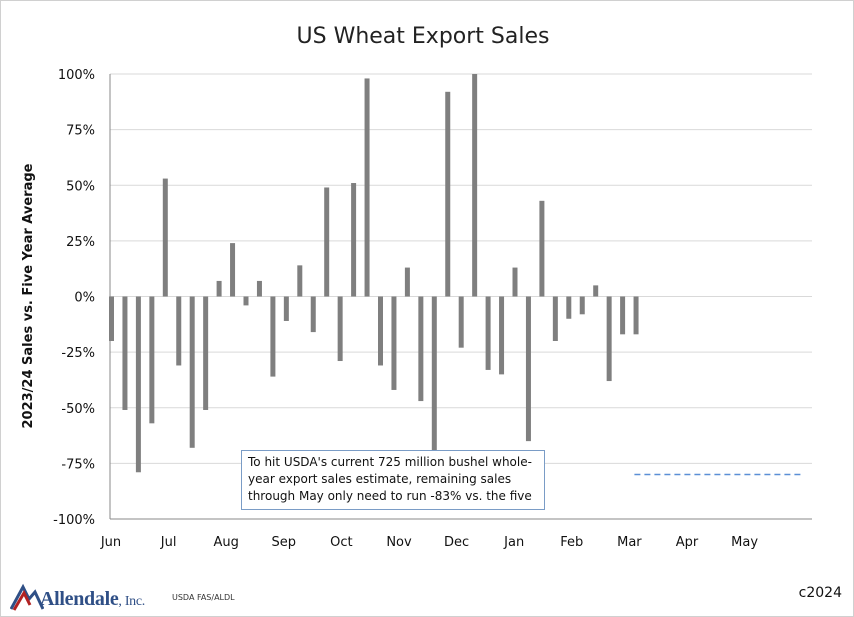 This screenshot has height=617, width=854. What do you see at coordinates (78, 409) in the screenshot?
I see `y-tick-label: -50%` at bounding box center [78, 409].